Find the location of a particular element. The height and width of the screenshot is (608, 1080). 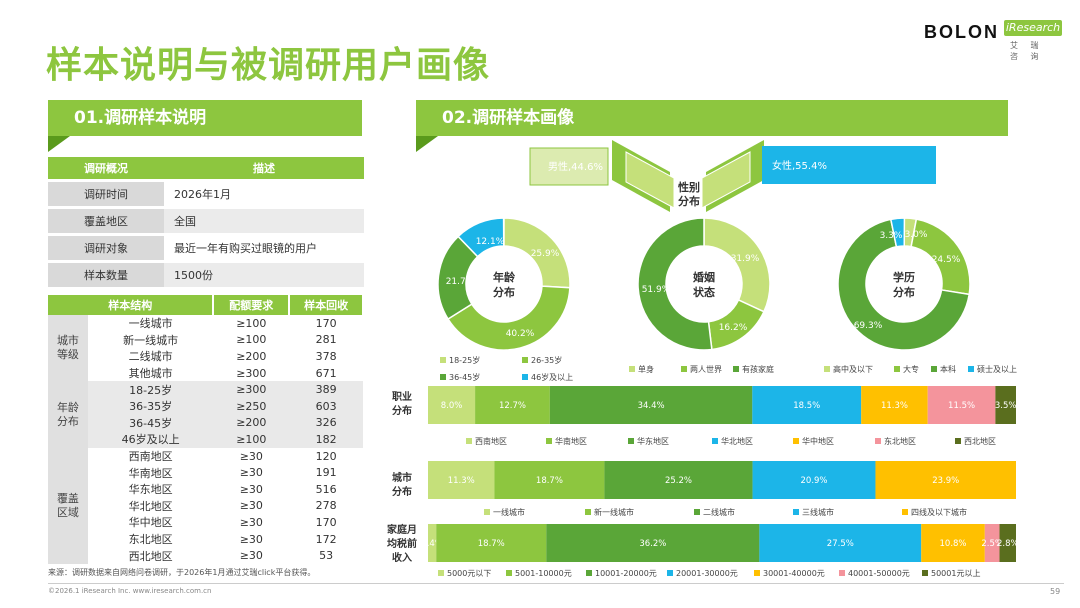

structure-item: 华东地区 is located at coordinates (150, 490).